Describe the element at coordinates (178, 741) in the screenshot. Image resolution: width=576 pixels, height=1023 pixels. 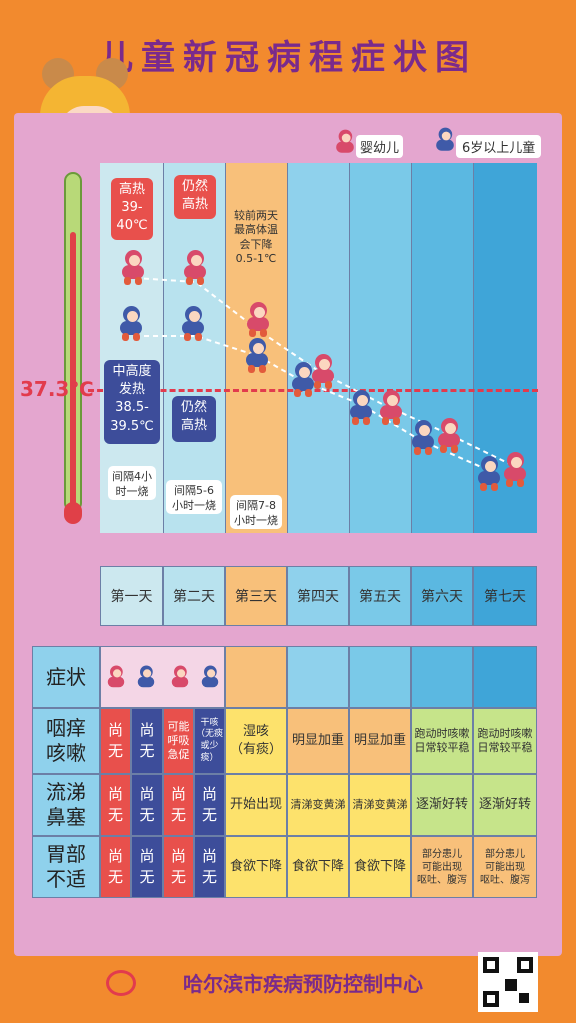
I see `cough-day2-infant: 可能 呼吸 急促` at that location.